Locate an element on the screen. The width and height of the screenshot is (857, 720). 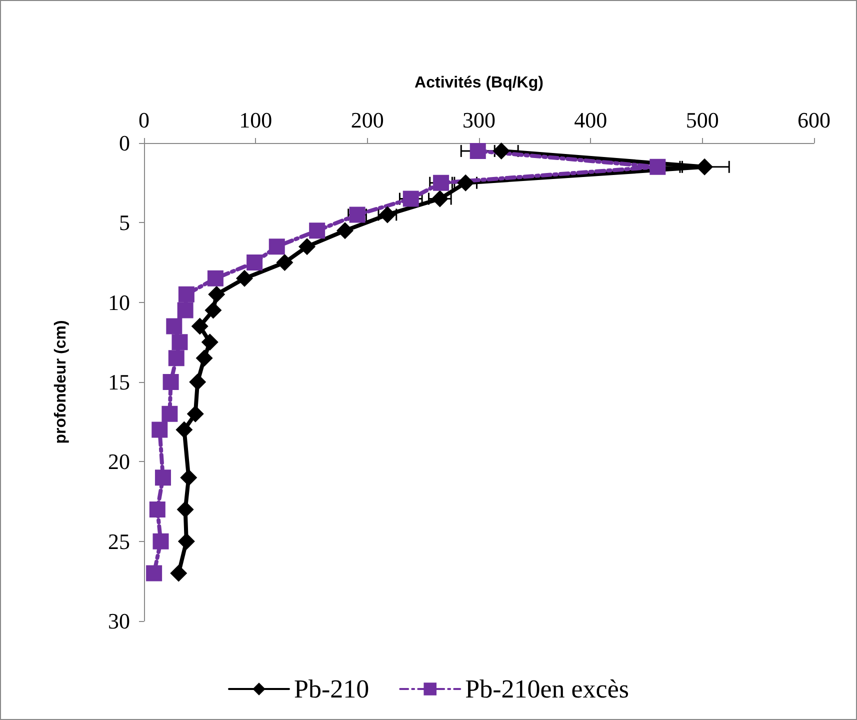
x-tick-label: 200 is located at coordinates (367, 120).